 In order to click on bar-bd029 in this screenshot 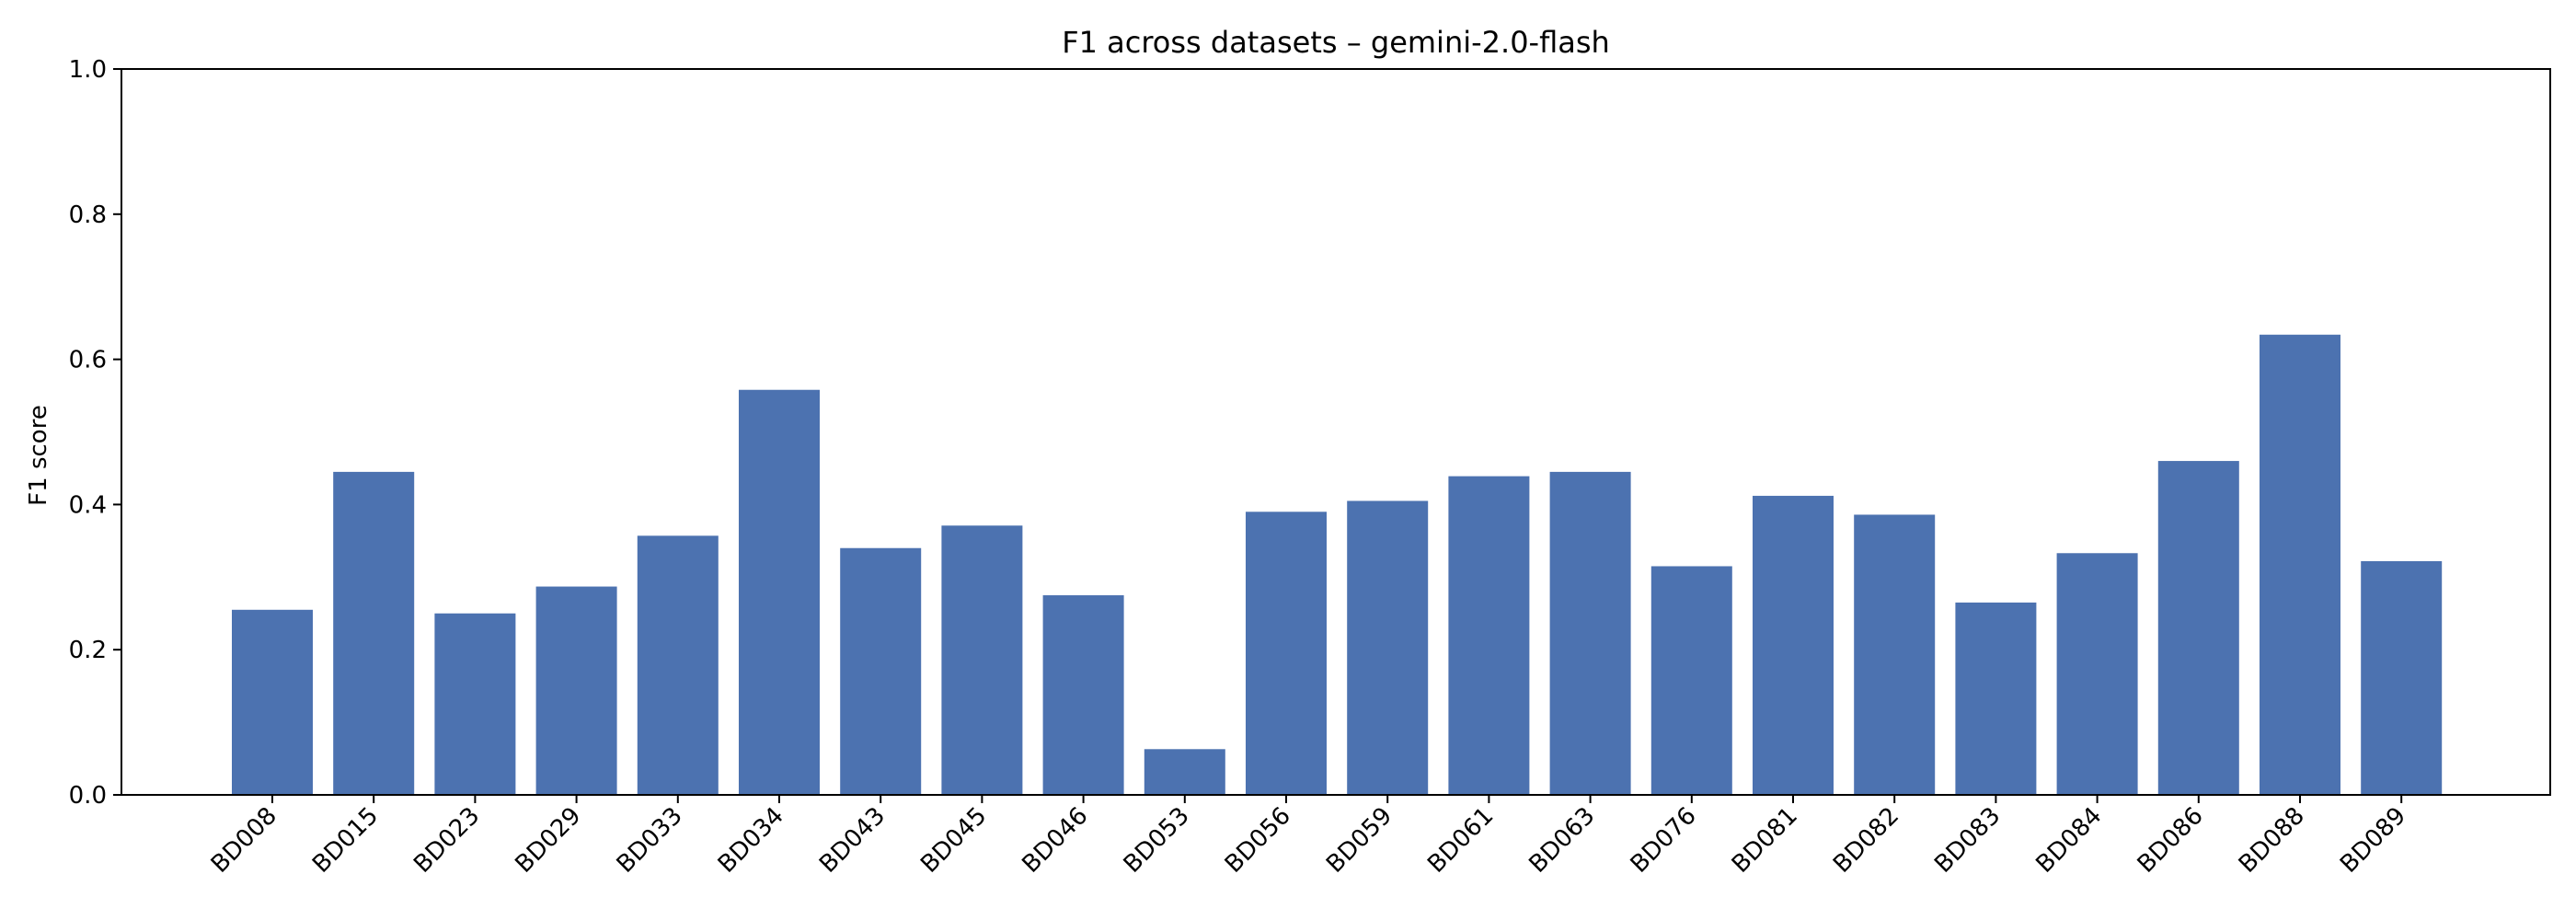, I will do `click(576, 690)`.